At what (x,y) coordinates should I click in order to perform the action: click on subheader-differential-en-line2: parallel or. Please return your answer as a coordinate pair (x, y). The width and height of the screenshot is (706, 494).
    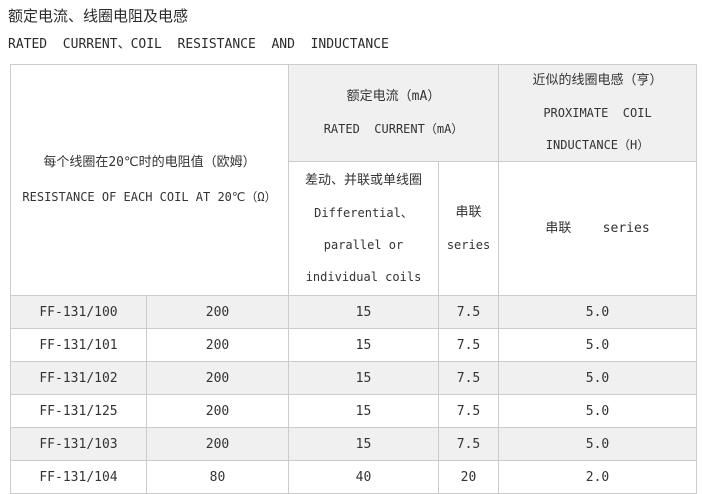
    Looking at the image, I should click on (363, 244).